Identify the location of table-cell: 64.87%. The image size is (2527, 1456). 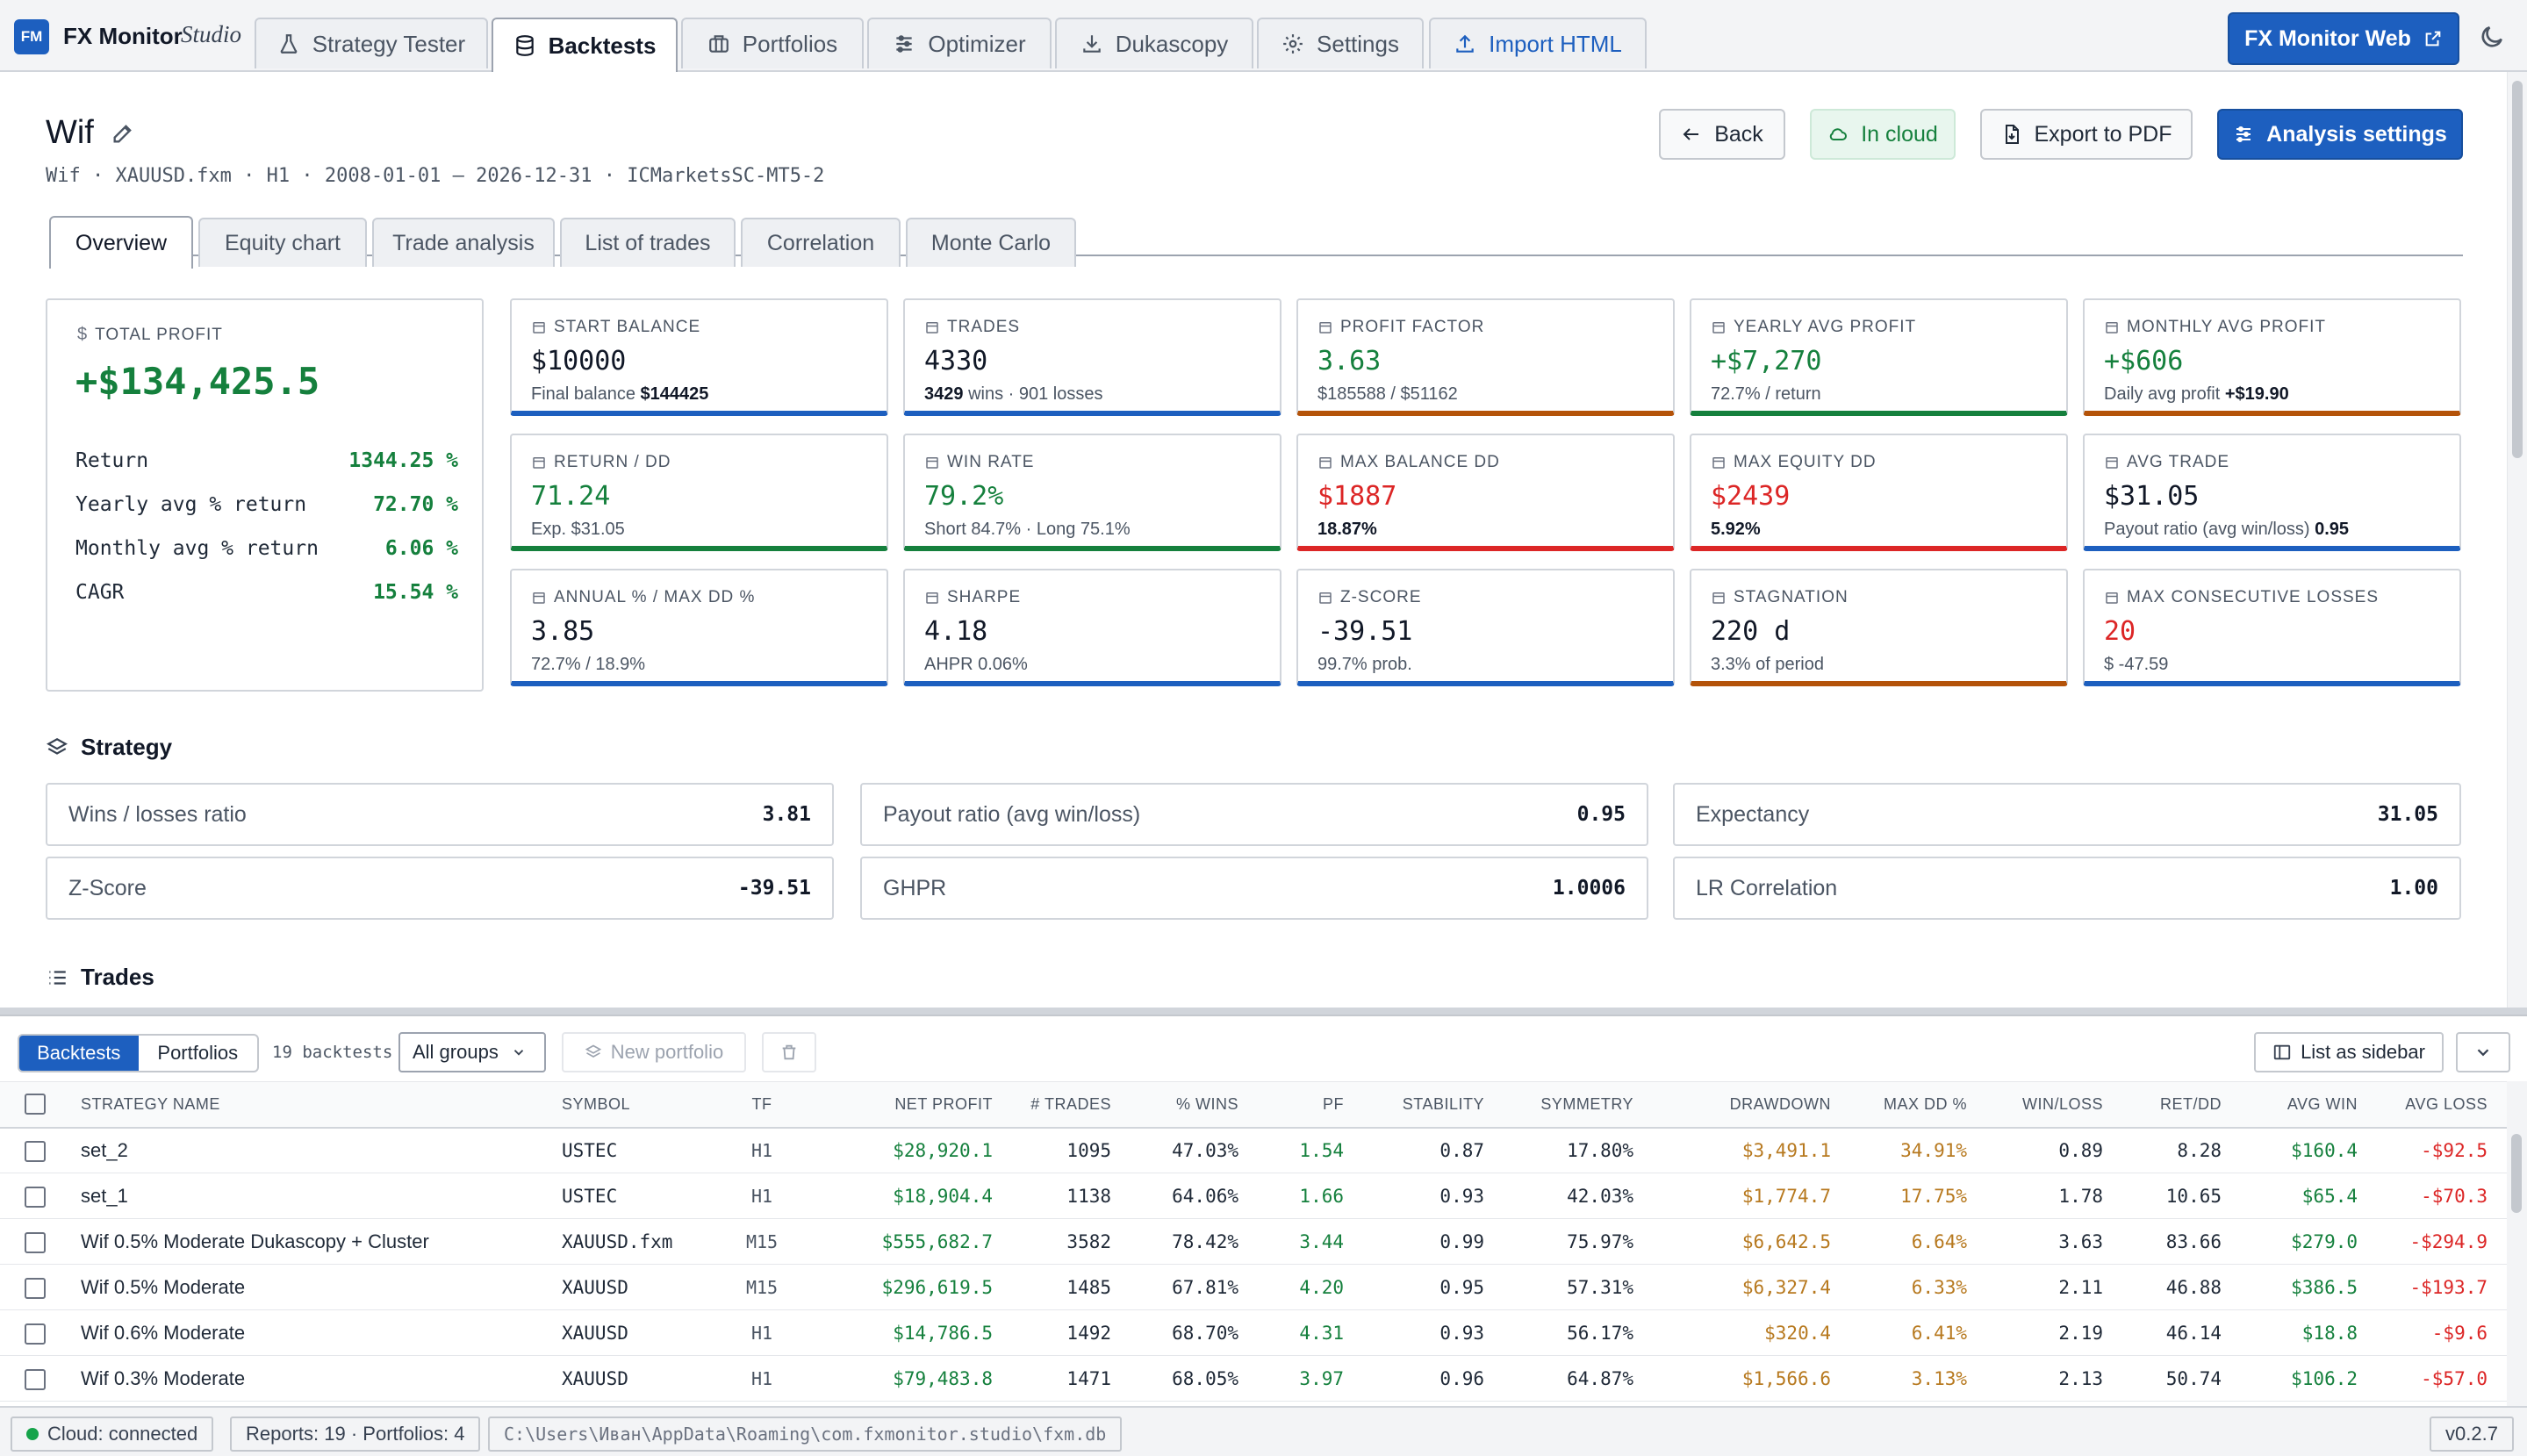
(1579, 1378).